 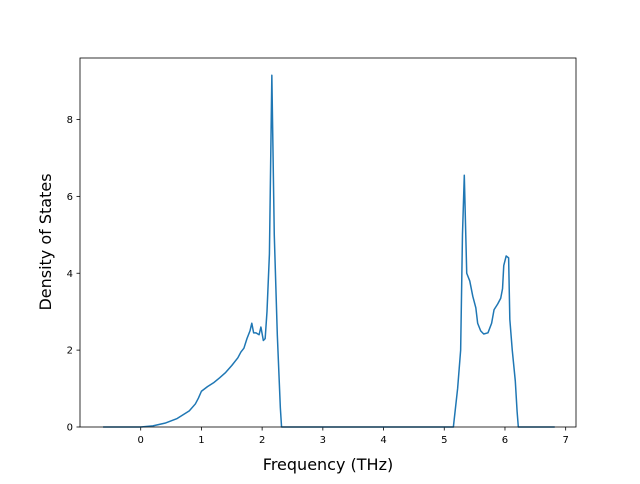 What do you see at coordinates (45, 241) in the screenshot?
I see `y-axis-label: Density of States` at bounding box center [45, 241].